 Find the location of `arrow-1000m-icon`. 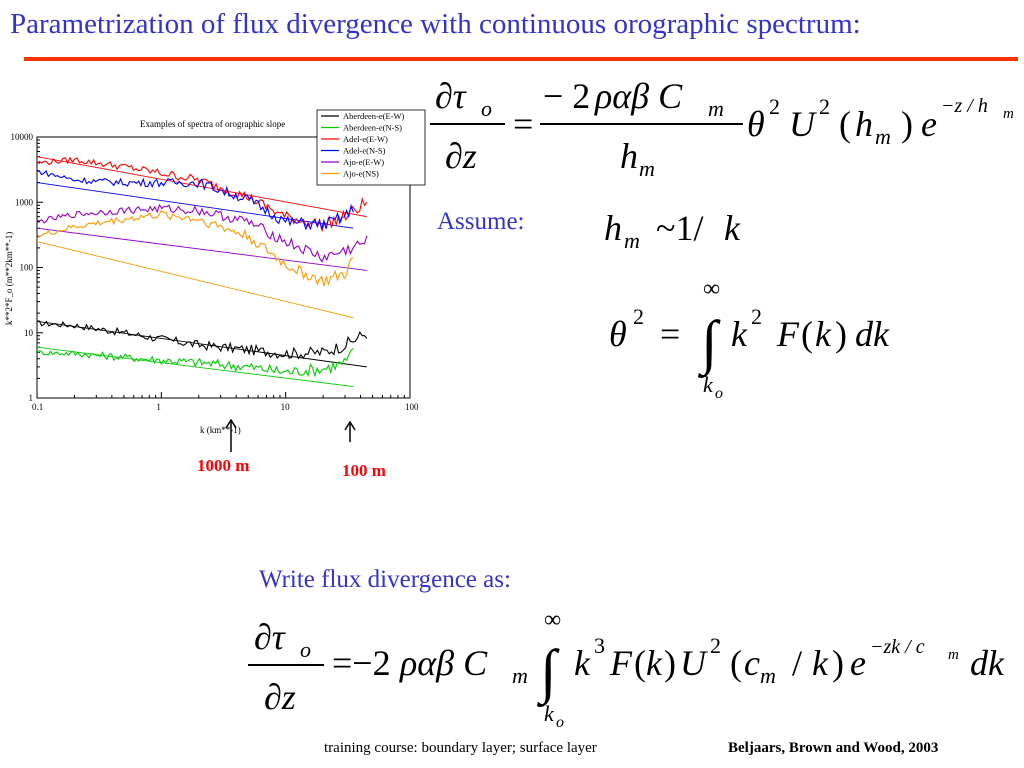

arrow-1000m-icon is located at coordinates (231, 435).